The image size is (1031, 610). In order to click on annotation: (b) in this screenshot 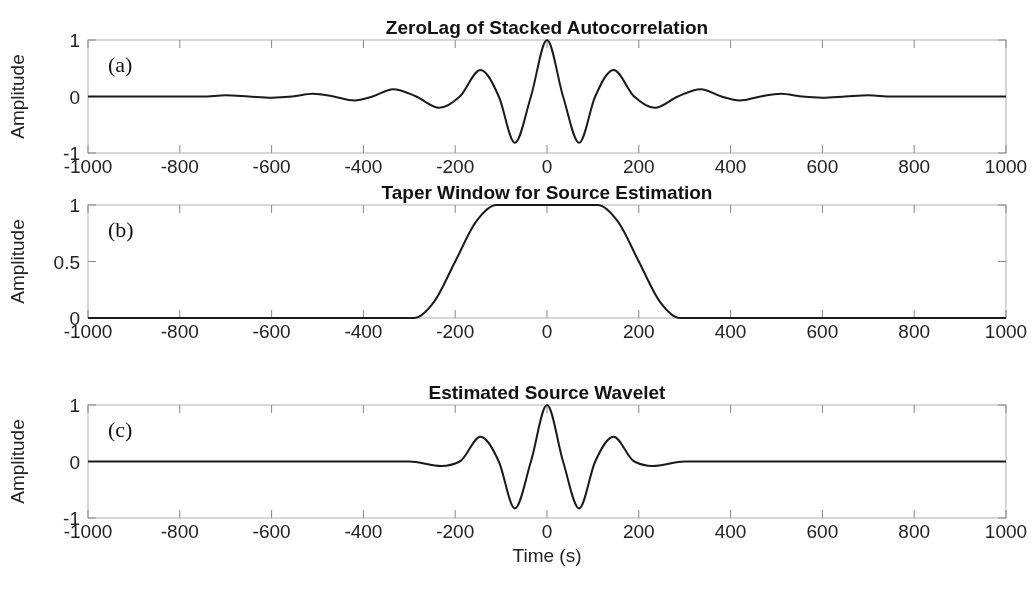, I will do `click(121, 229)`.